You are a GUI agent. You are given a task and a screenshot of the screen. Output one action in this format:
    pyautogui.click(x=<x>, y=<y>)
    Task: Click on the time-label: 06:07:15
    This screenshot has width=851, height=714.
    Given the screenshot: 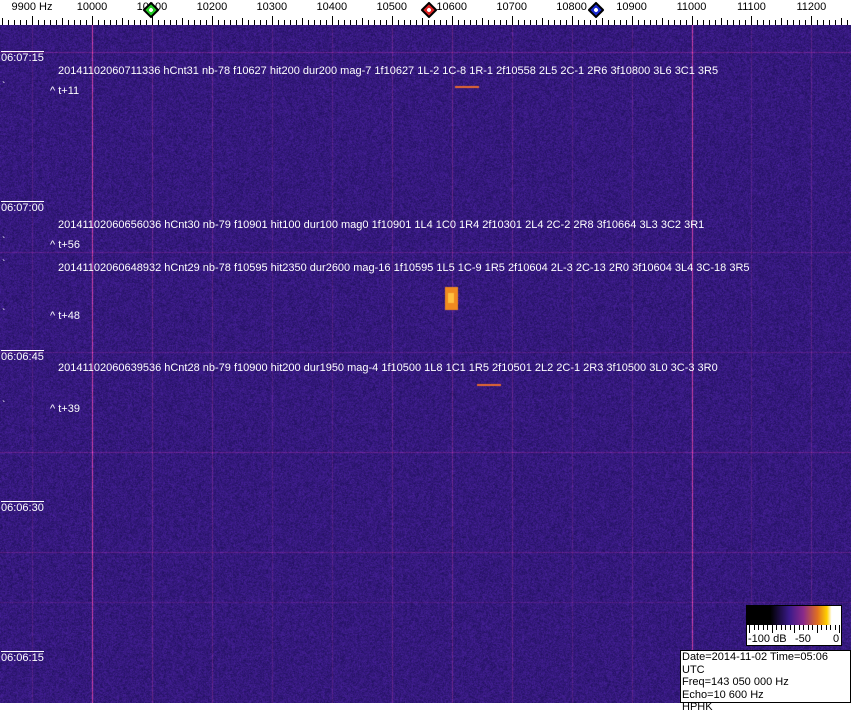 What is the action you would take?
    pyautogui.click(x=22, y=57)
    